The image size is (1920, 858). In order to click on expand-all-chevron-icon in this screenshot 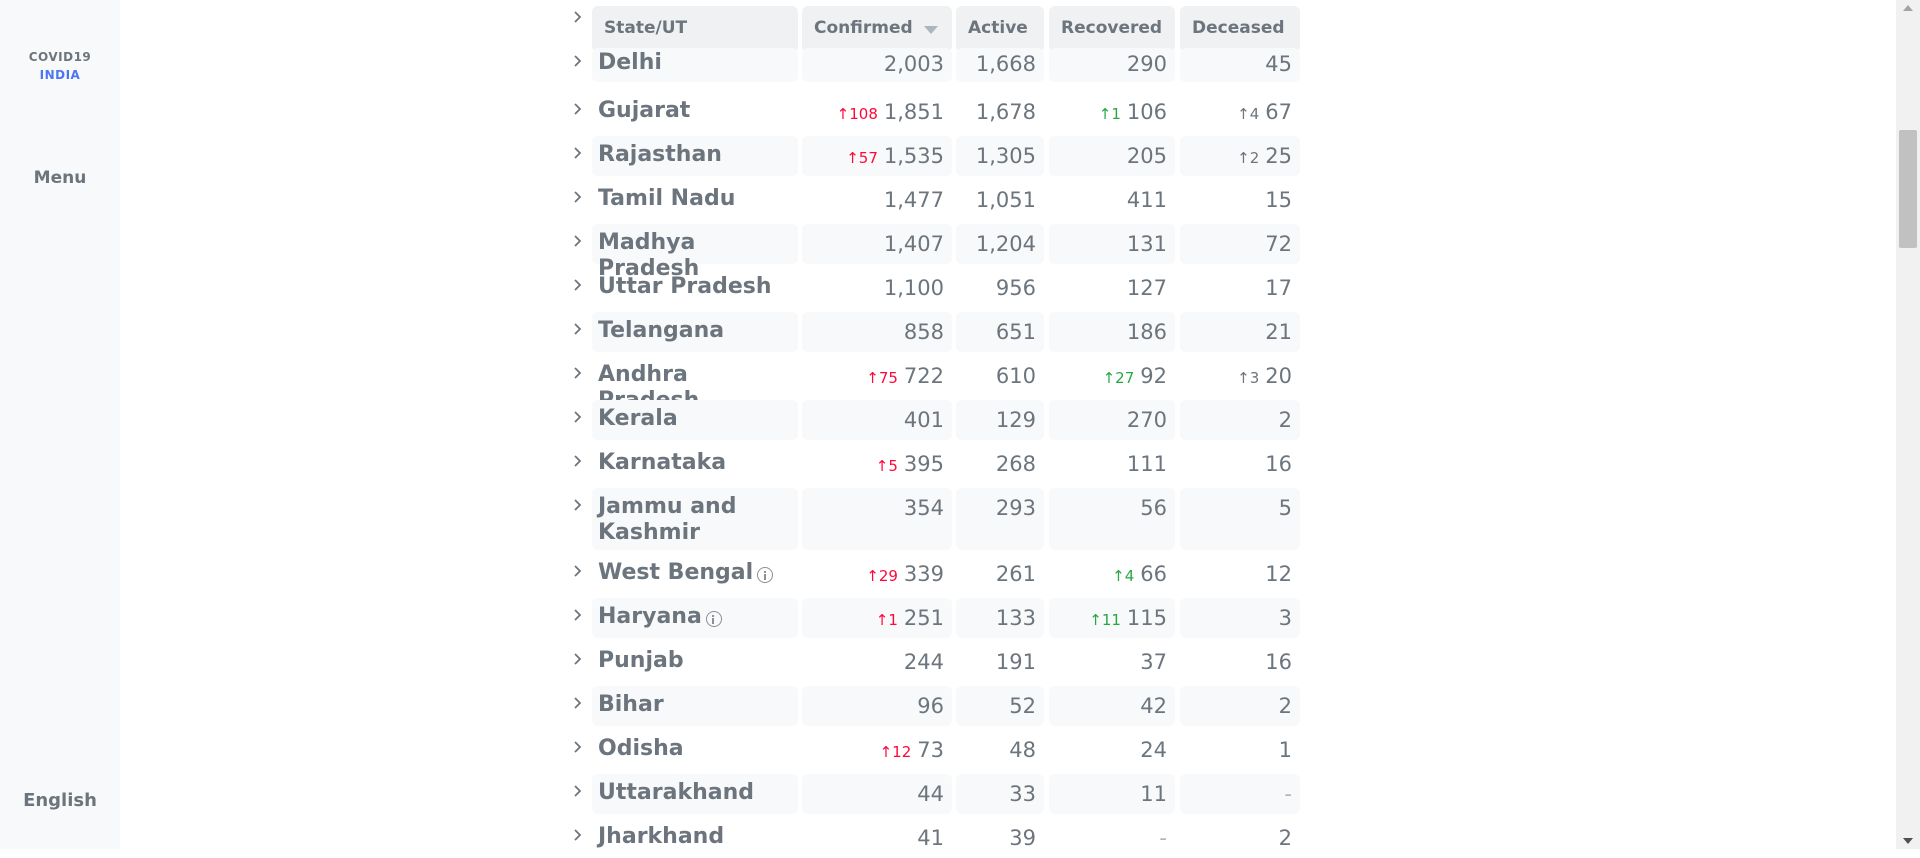, I will do `click(577, 17)`.